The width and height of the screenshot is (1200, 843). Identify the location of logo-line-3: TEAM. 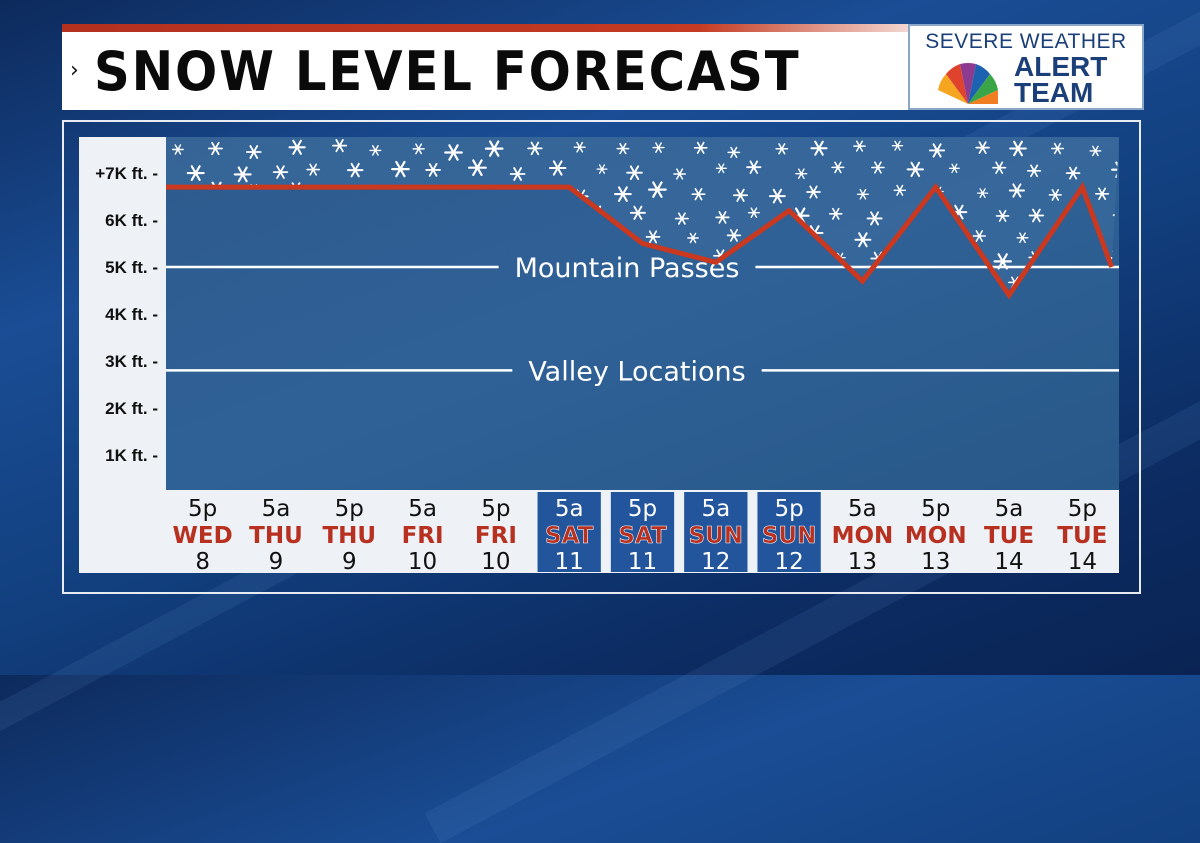
(1054, 92).